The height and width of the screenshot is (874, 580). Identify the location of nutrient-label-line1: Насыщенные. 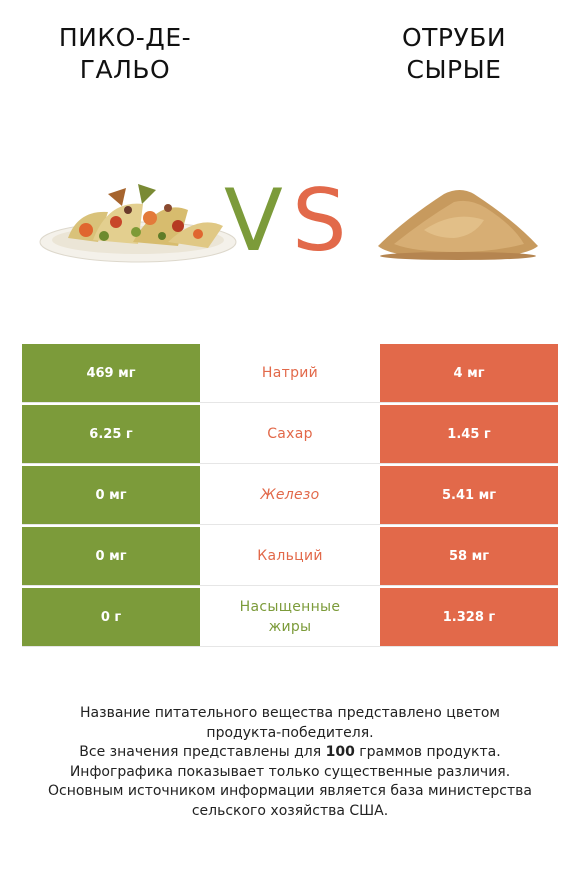
(290, 607).